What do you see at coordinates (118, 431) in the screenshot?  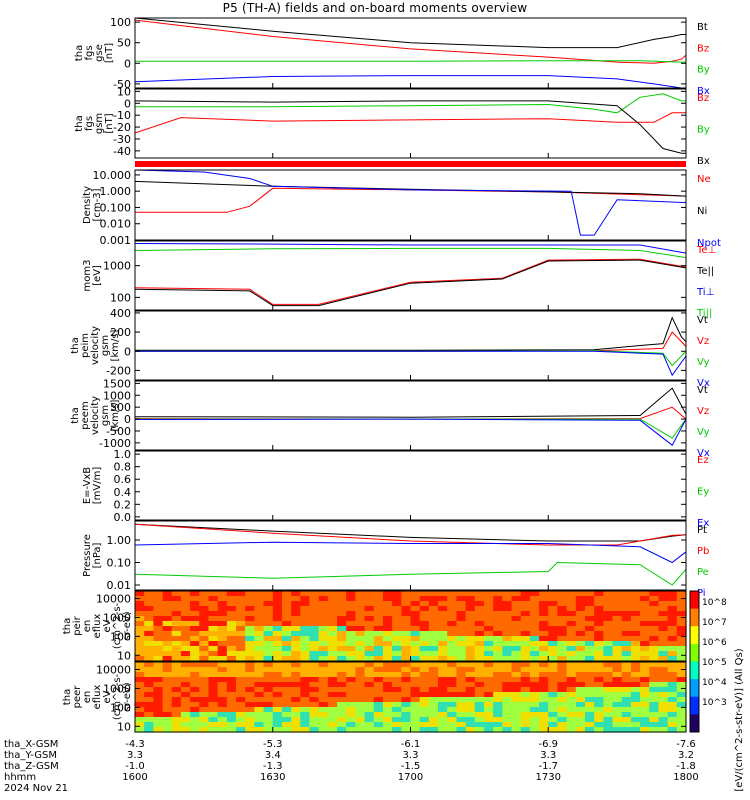 I see `y-tick-label: -500` at bounding box center [118, 431].